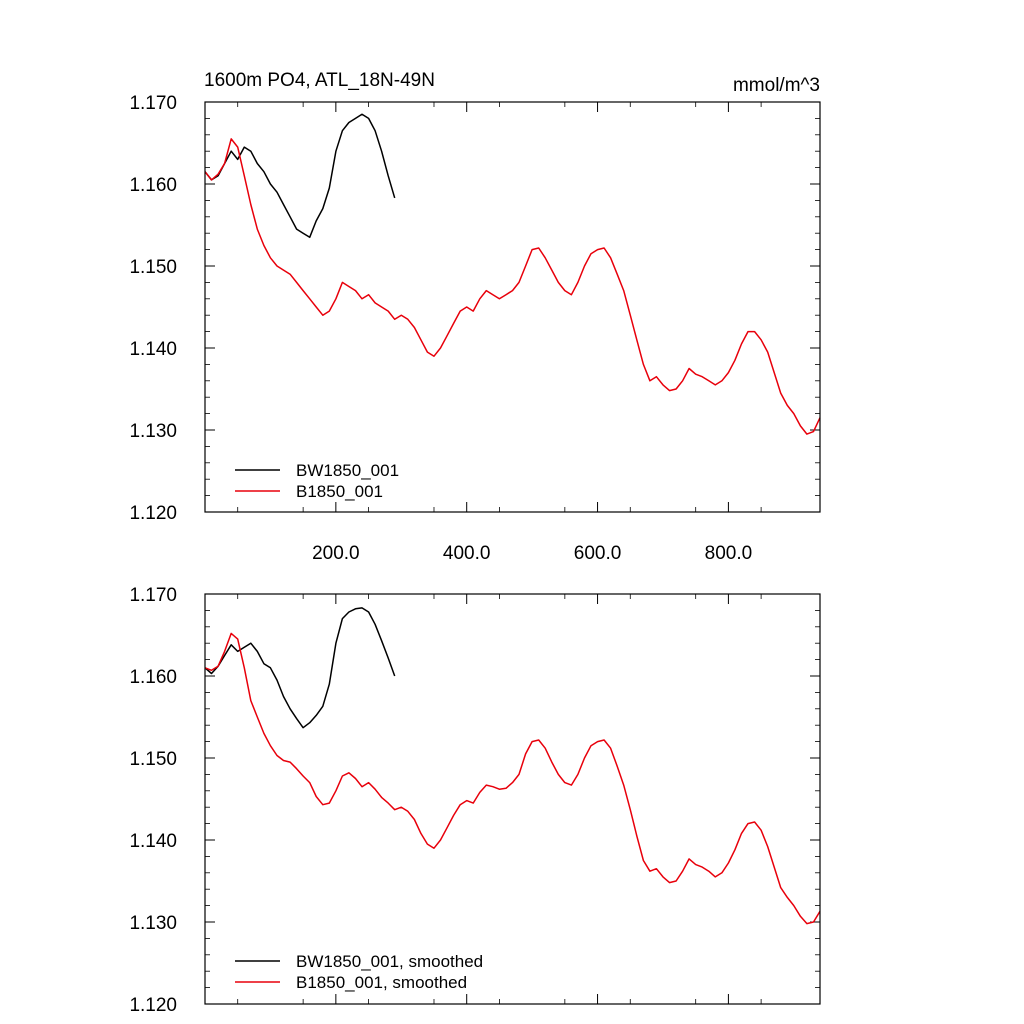  Describe the element at coordinates (598, 553) in the screenshot. I see `x-tick-label: 600.0` at that location.